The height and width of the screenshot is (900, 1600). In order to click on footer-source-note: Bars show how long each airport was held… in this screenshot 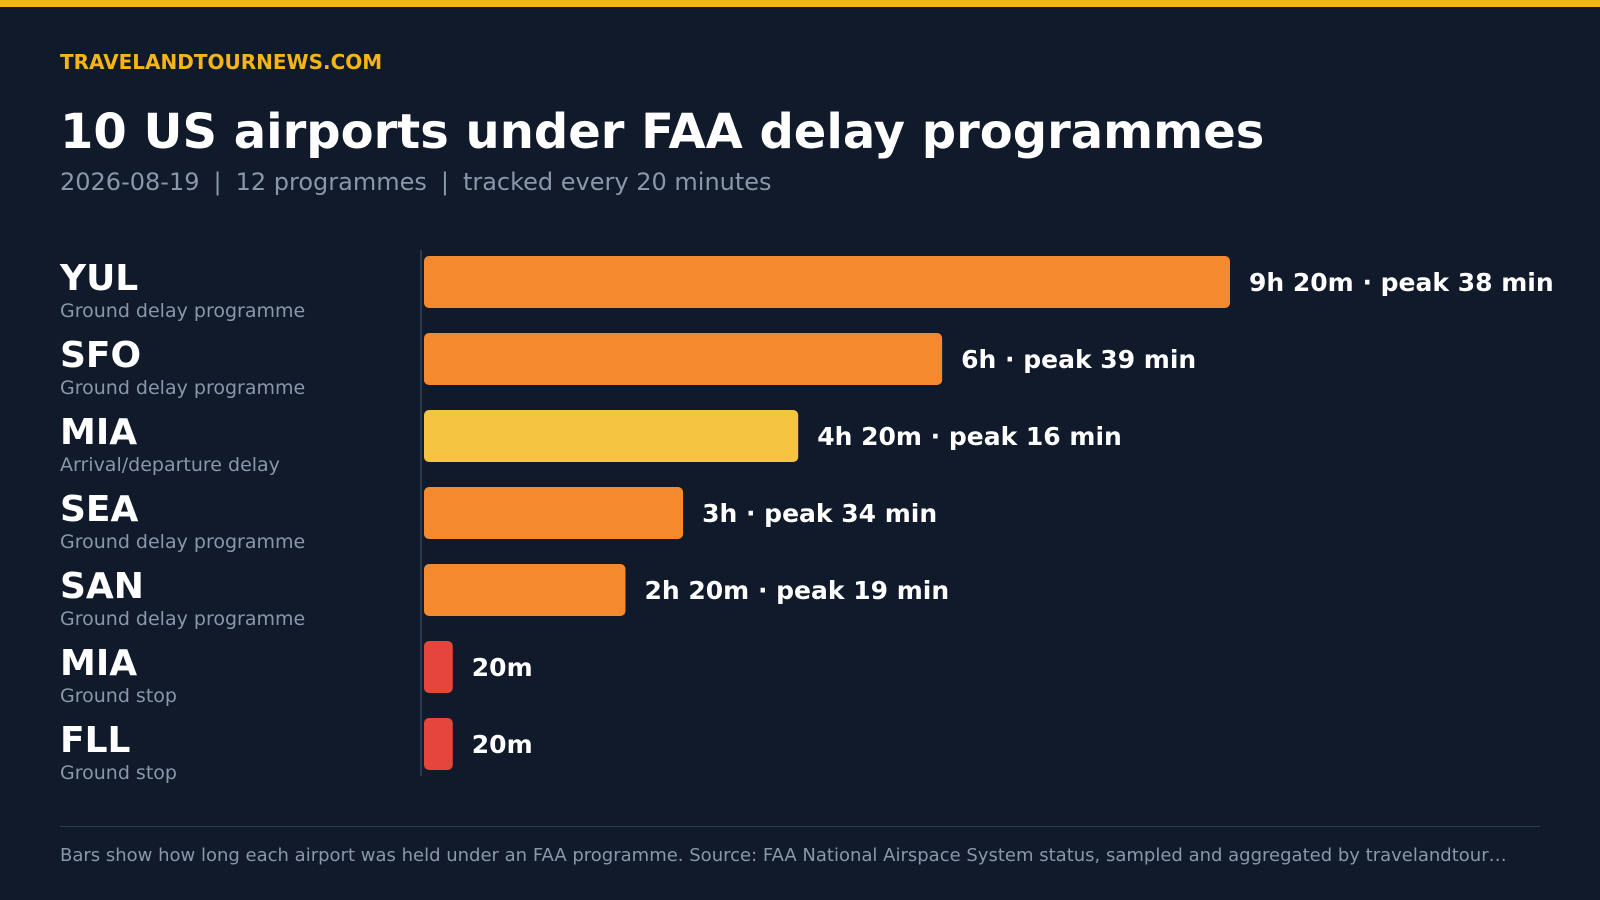, I will do `click(783, 855)`.